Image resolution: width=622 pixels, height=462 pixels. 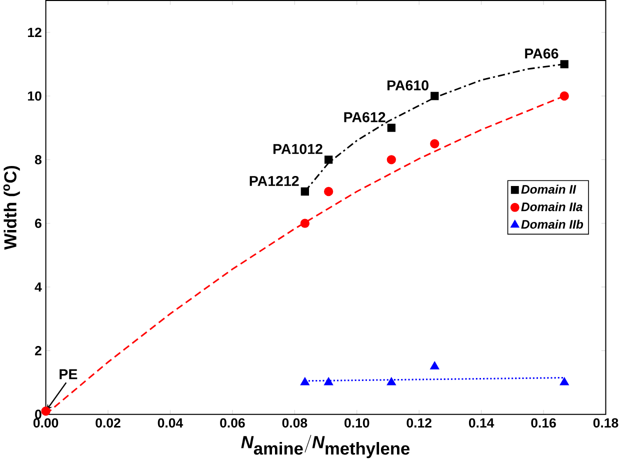 What do you see at coordinates (325, 446) in the screenshot?
I see `x-axis-title: $\textit{N}_{\textrm{amine}}/\textit{N}_{\textrm{methylene}}$` at bounding box center [325, 446].